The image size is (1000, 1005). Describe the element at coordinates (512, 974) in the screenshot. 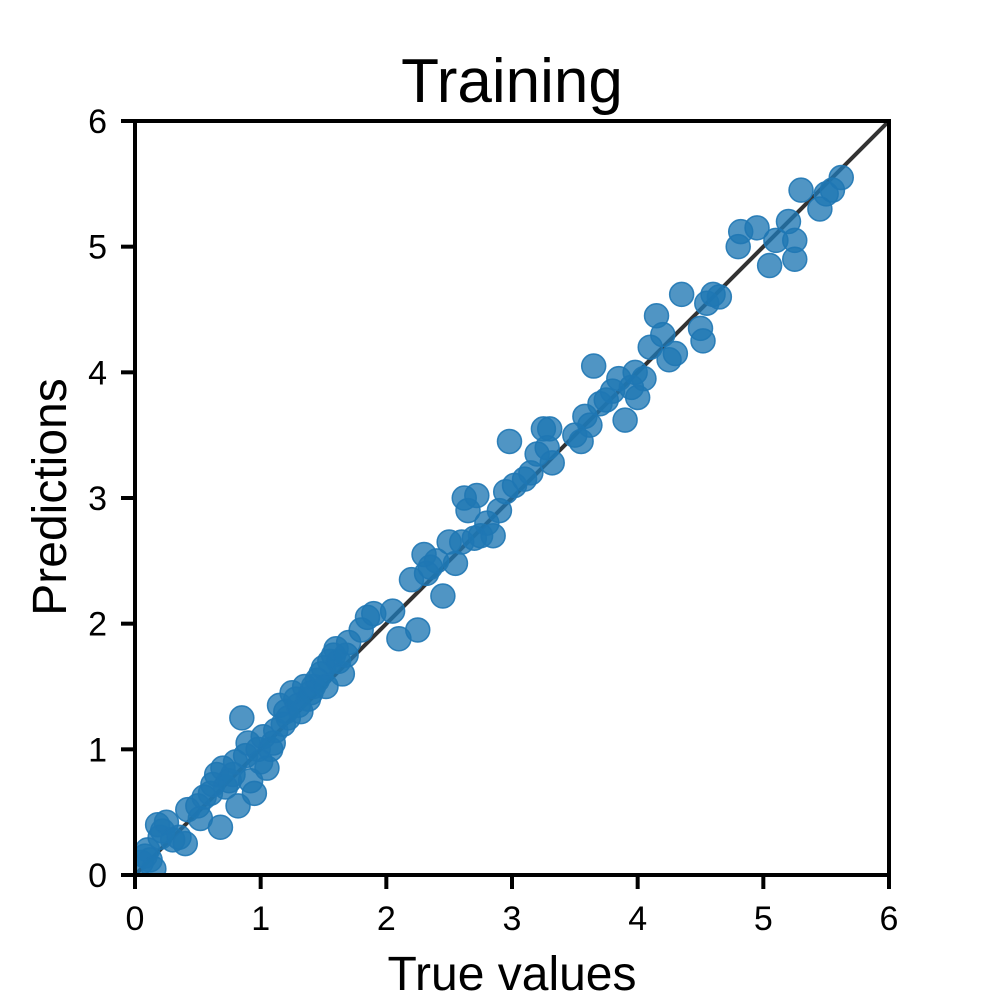

I see `x-axis-label: True values` at that location.